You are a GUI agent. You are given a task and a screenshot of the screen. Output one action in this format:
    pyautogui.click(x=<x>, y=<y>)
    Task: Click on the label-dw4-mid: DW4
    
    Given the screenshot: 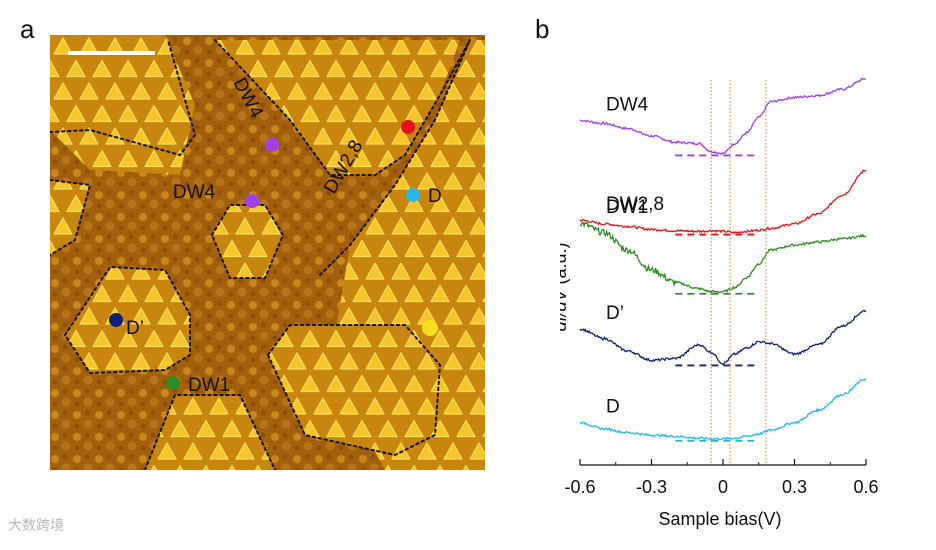 What is the action you would take?
    pyautogui.click(x=194, y=192)
    